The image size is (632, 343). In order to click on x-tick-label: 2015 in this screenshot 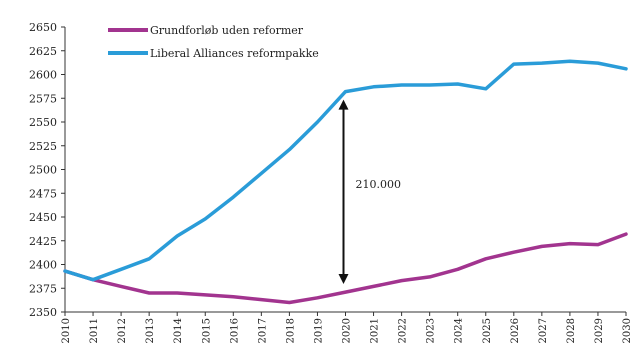, I will do `click(206, 330)`.